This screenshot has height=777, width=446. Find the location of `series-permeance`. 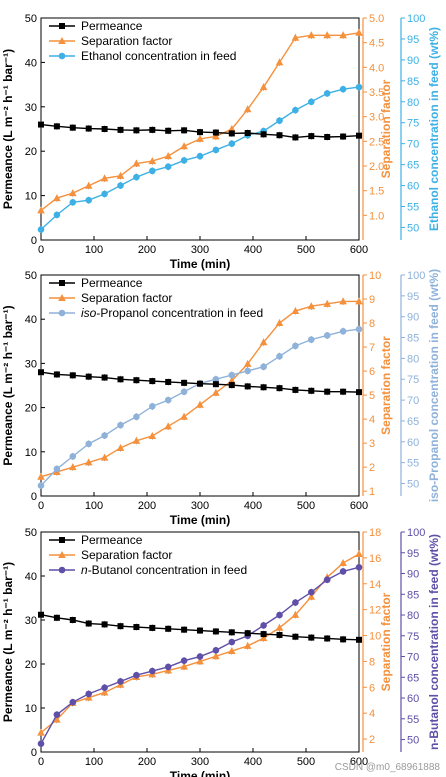

series-permeance is located at coordinates (200, 131).